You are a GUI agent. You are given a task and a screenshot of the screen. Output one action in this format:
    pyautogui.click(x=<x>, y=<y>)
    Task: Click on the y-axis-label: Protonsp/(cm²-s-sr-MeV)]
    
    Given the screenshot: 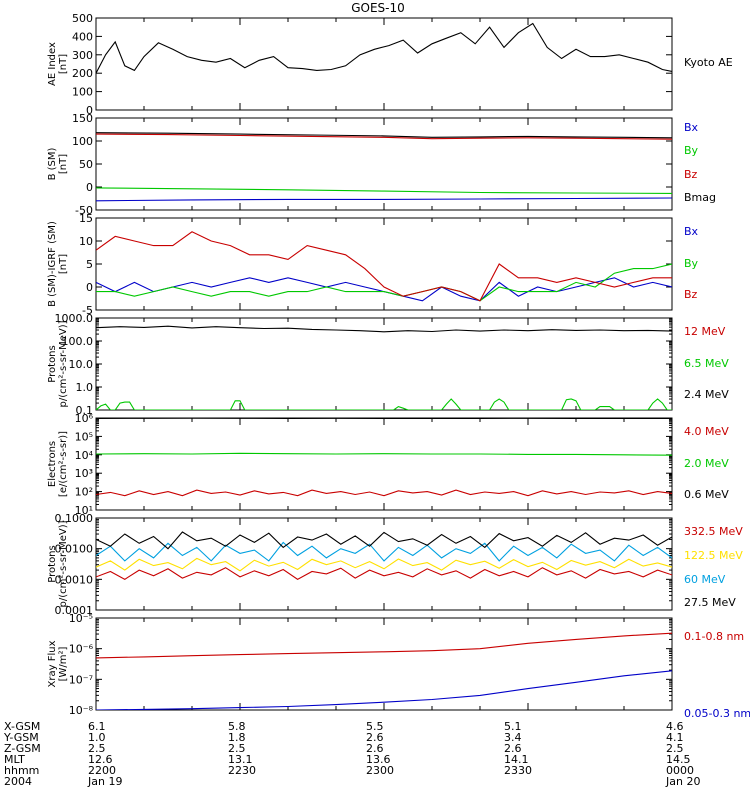 What is the action you would take?
    pyautogui.click(x=58, y=363)
    